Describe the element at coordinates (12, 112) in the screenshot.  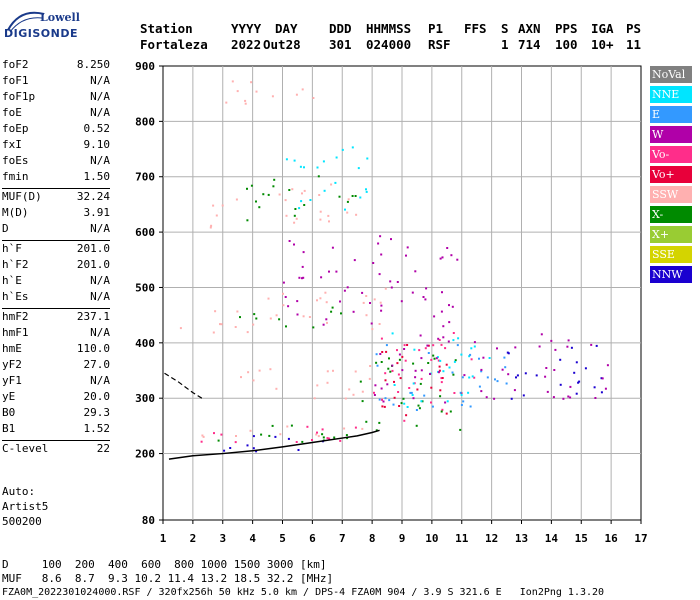
I see `param-name: foE` at that location.